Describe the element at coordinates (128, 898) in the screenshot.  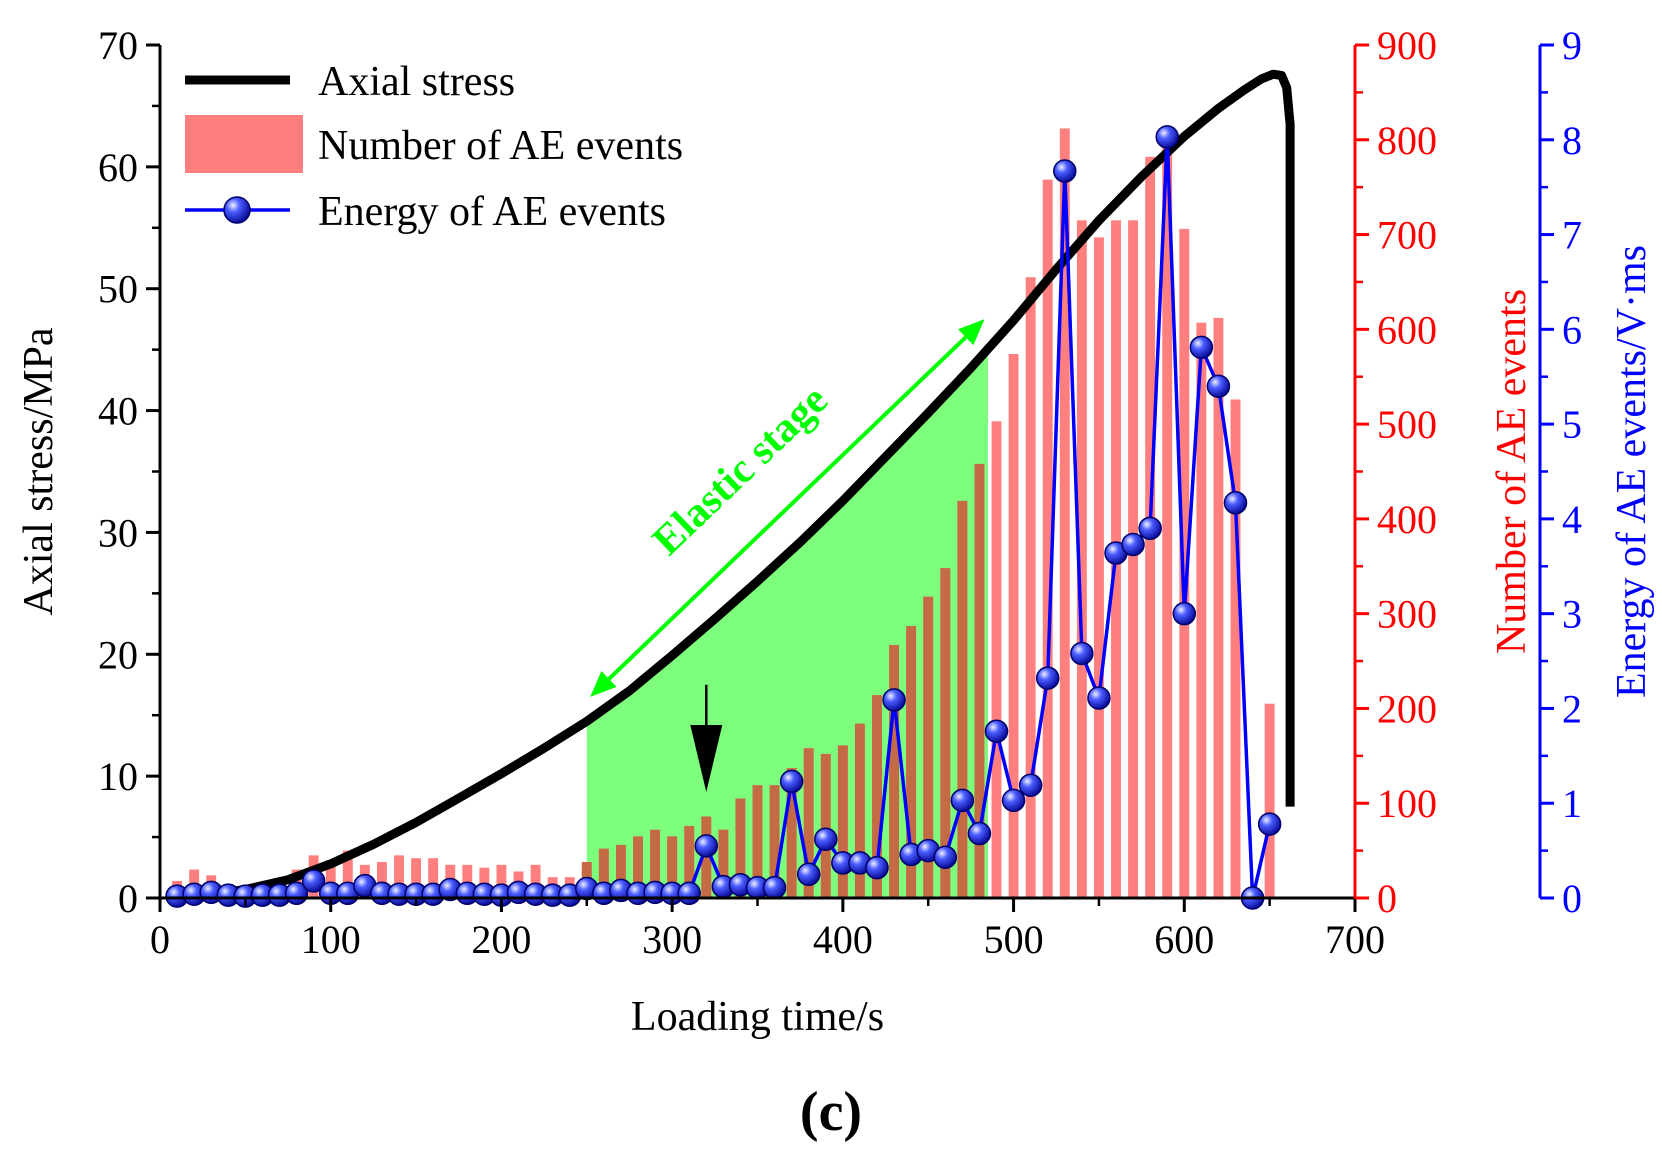
I see `left-tick-label: 0` at that location.